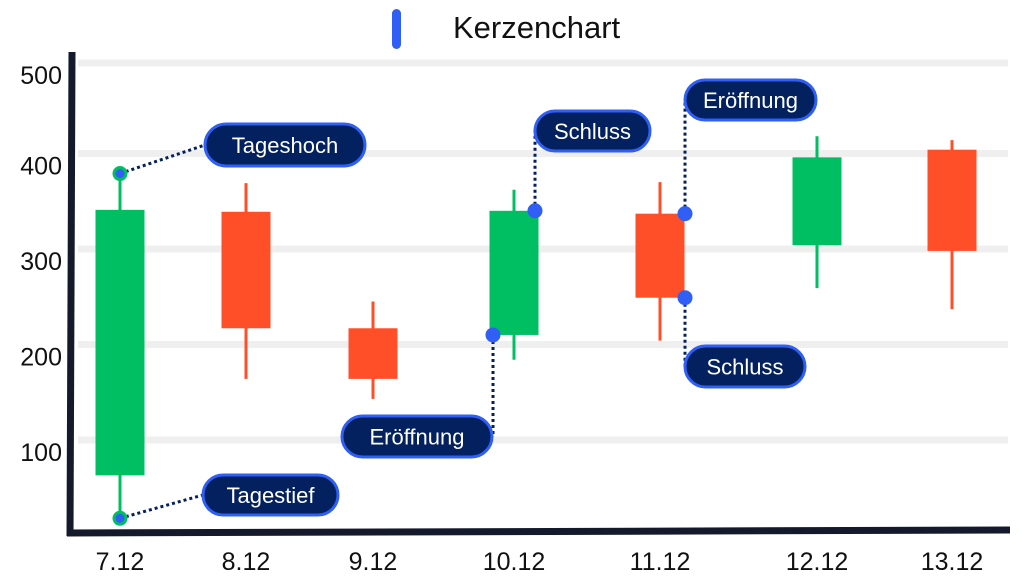 This screenshot has width=1025, height=585. I want to click on y-tick-label: 300, so click(41, 262).